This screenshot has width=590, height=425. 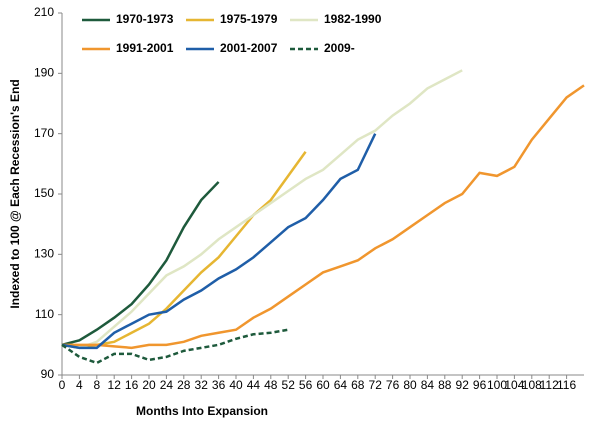 What do you see at coordinates (566, 385) in the screenshot?
I see `x-tick-label: 116` at bounding box center [566, 385].